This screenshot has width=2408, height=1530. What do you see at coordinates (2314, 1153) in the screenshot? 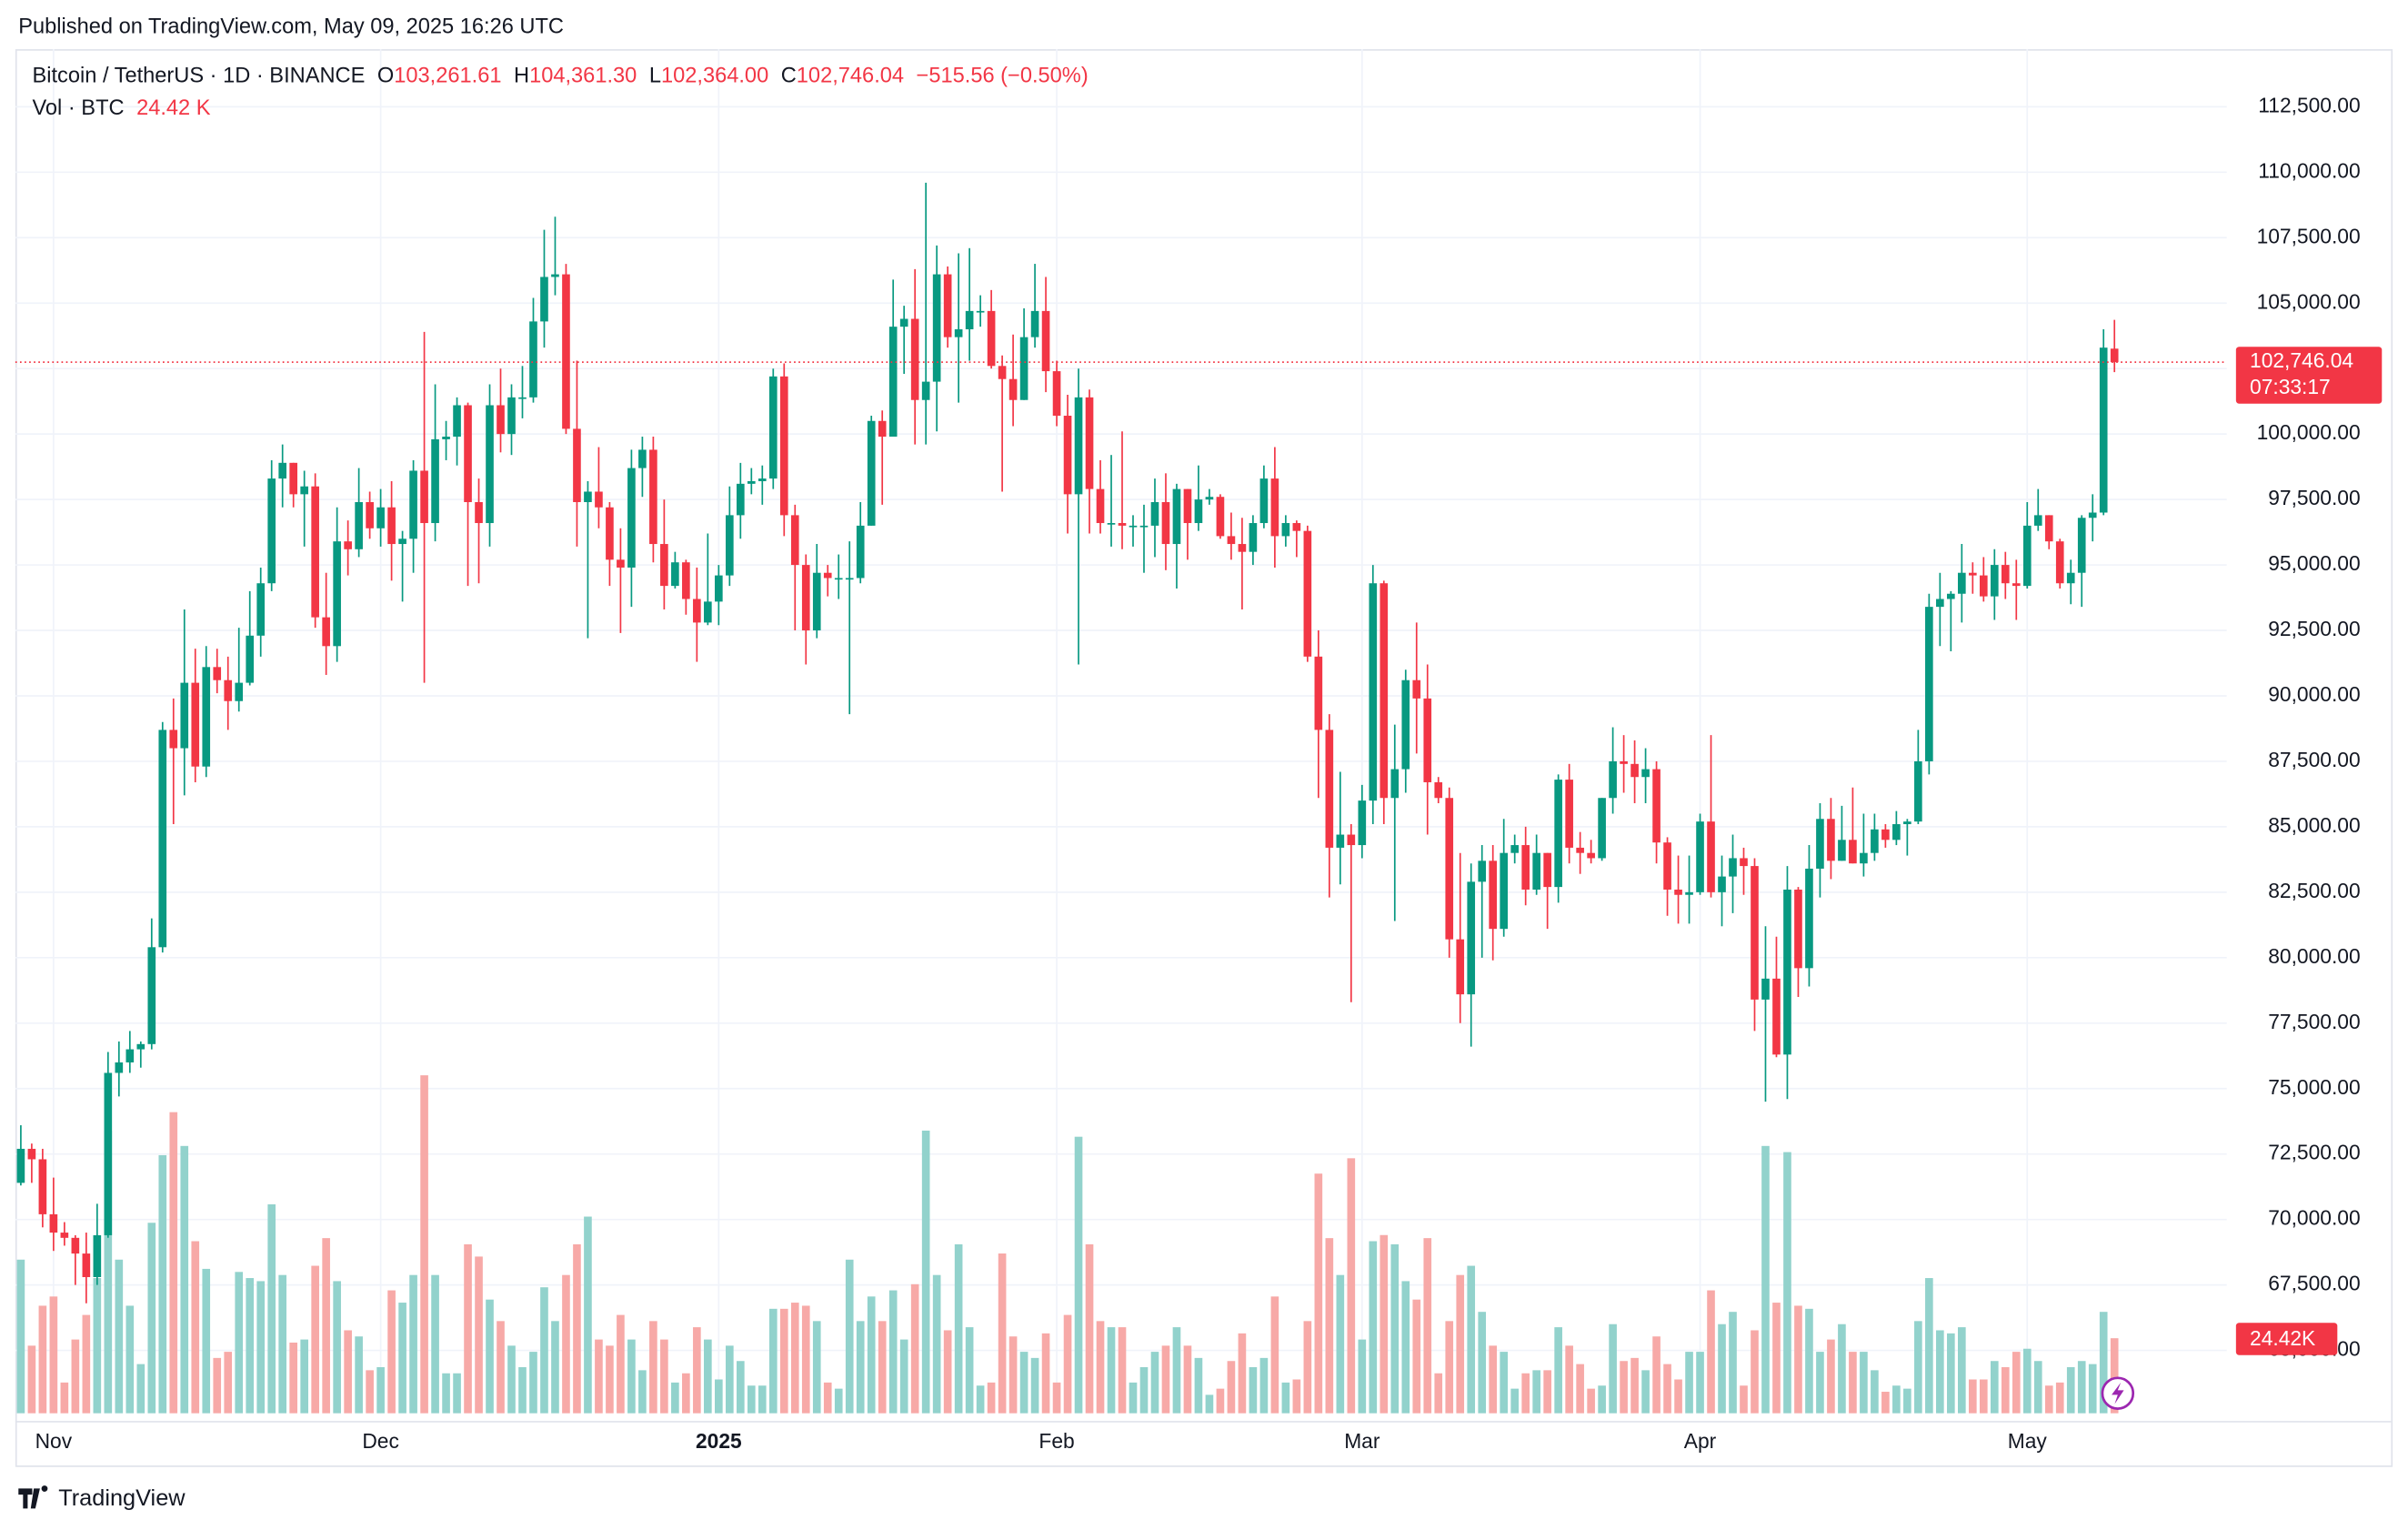
I see `y-tick-label: 72,500.00` at bounding box center [2314, 1153].